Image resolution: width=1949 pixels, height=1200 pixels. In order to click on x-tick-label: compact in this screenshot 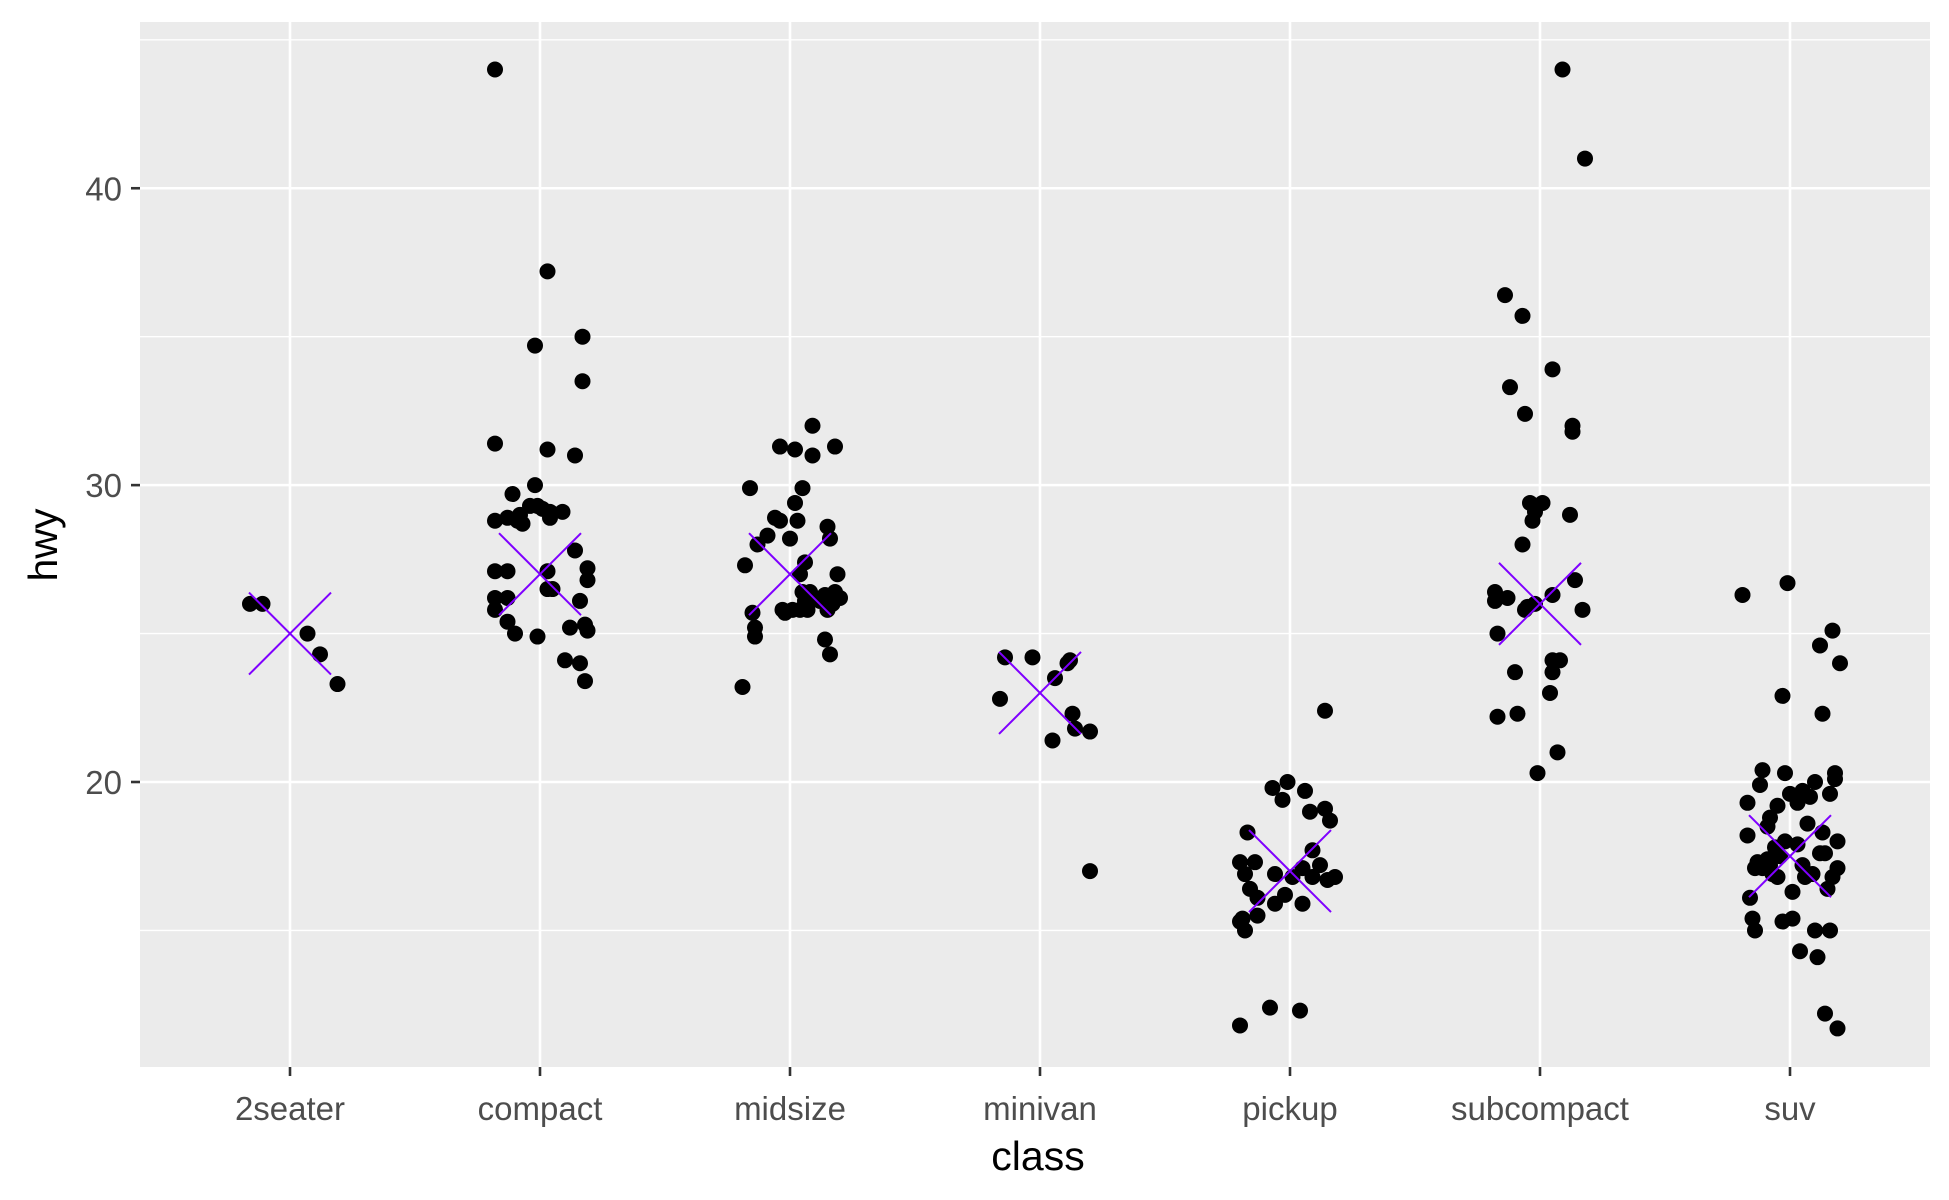, I will do `click(540, 1108)`.